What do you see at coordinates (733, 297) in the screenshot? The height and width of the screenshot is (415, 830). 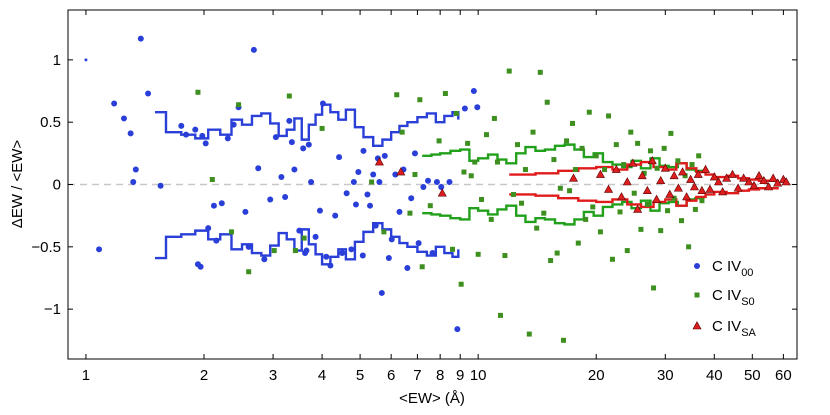 I see `legend-entry-s0: C IVS0` at bounding box center [733, 297].